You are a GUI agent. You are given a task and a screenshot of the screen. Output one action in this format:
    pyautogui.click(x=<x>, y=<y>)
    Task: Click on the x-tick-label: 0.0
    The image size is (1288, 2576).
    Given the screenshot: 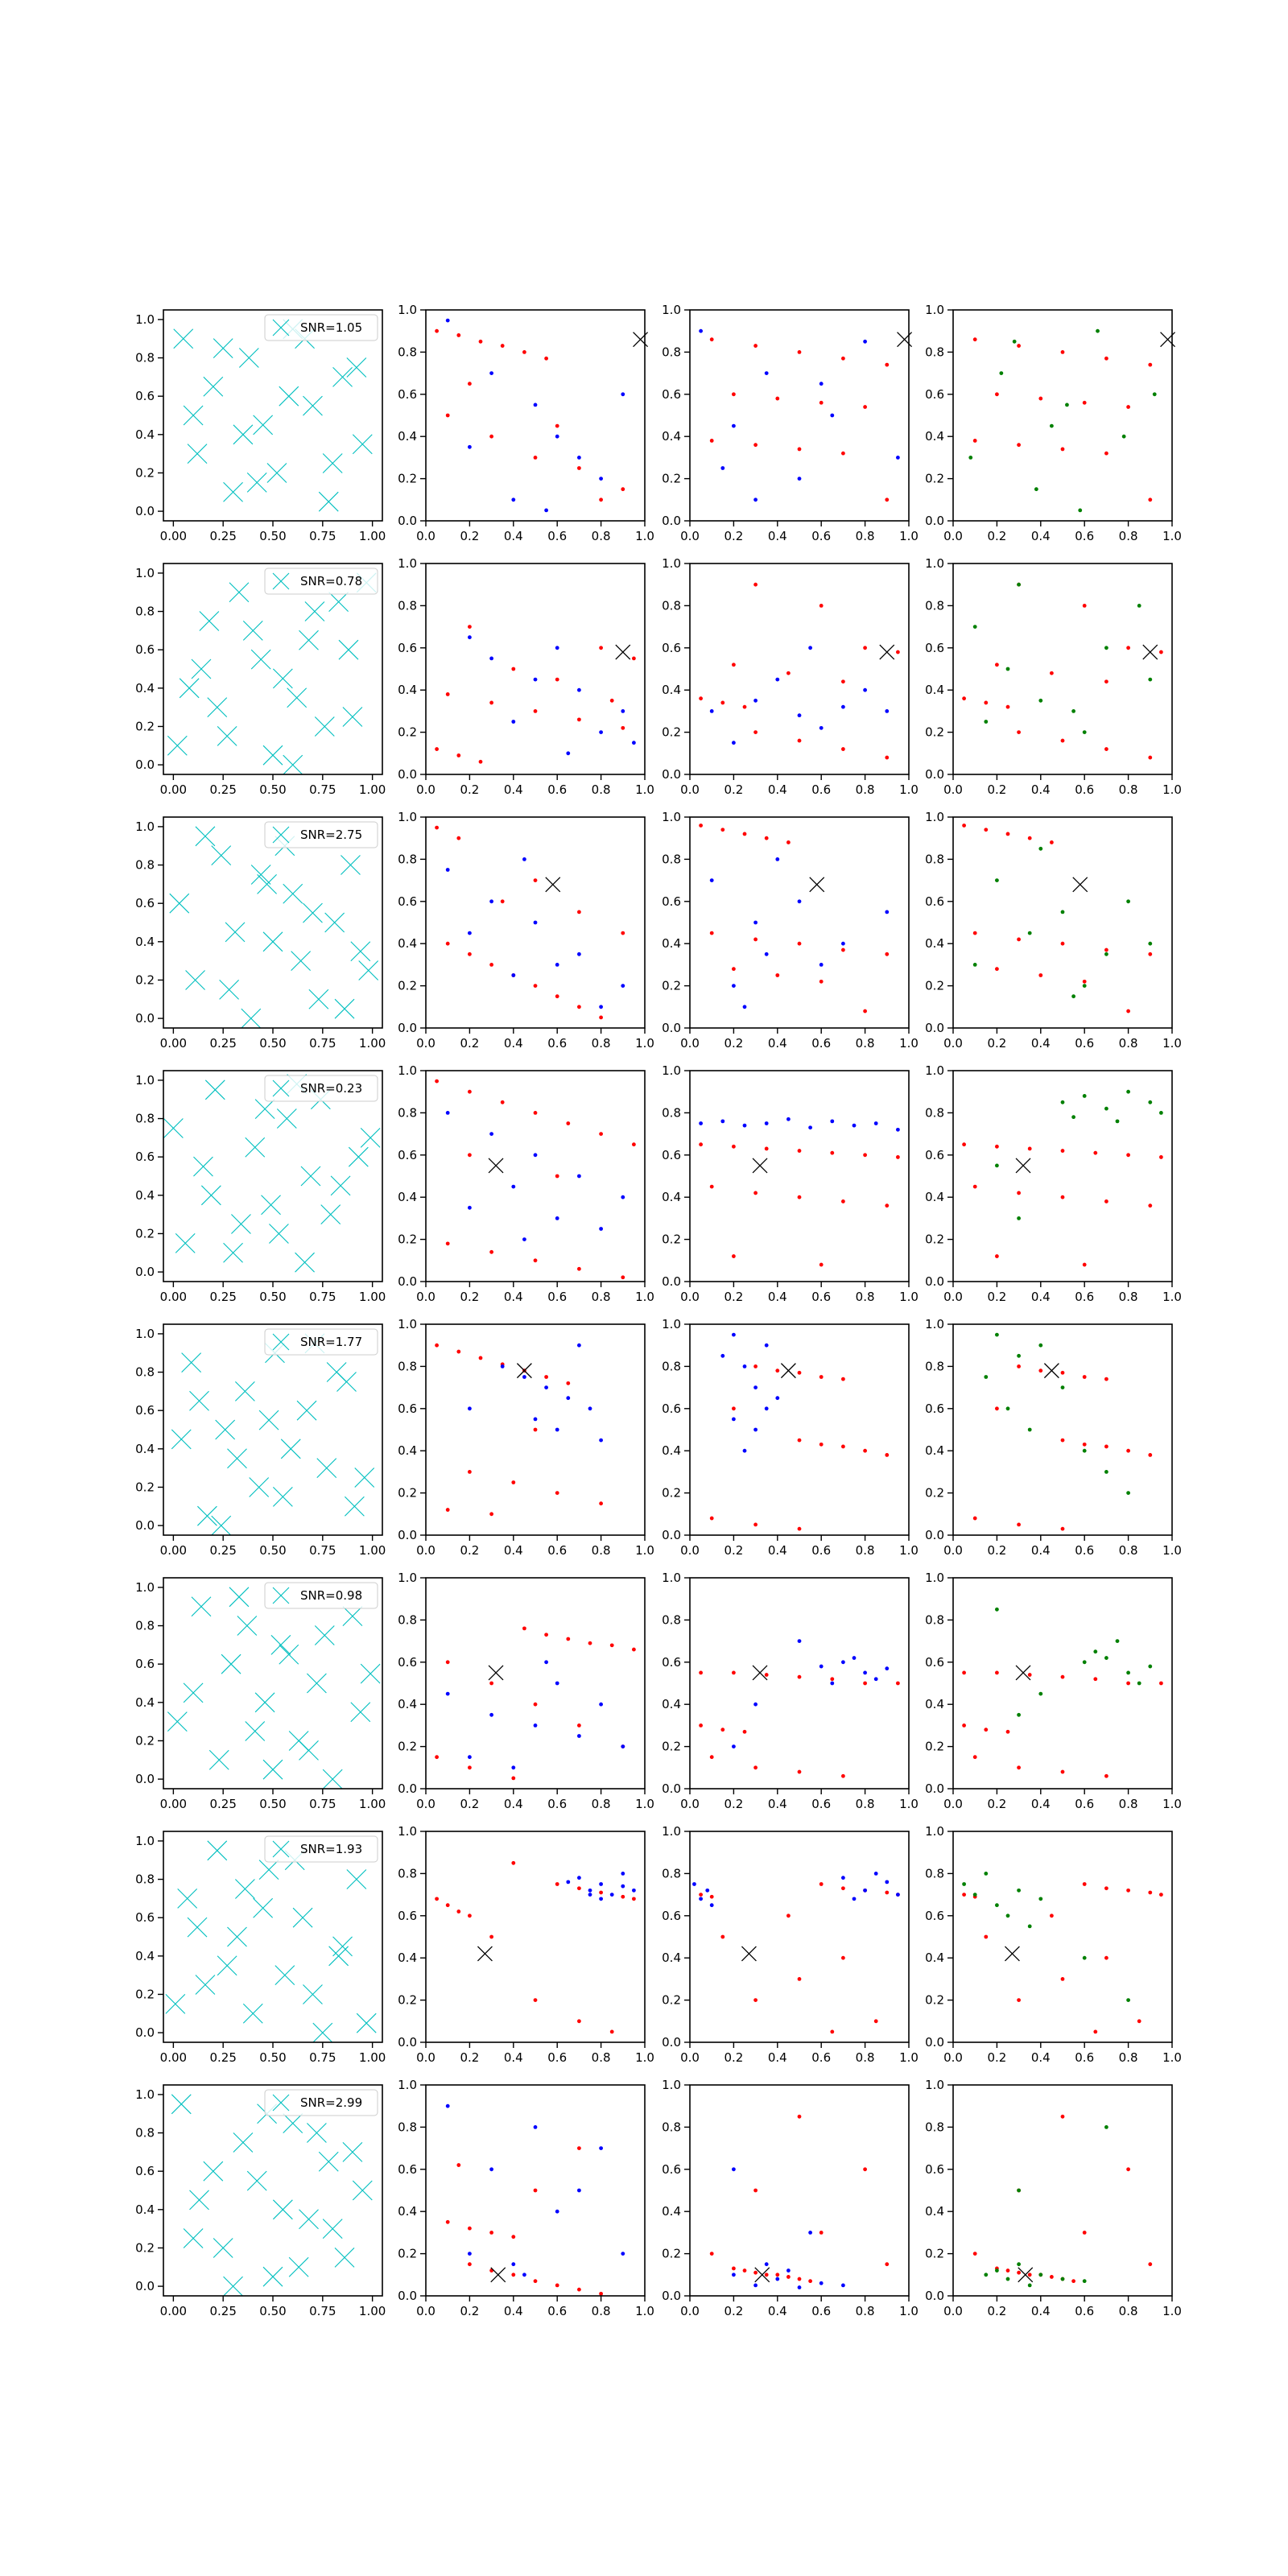 What is the action you would take?
    pyautogui.click(x=690, y=1804)
    